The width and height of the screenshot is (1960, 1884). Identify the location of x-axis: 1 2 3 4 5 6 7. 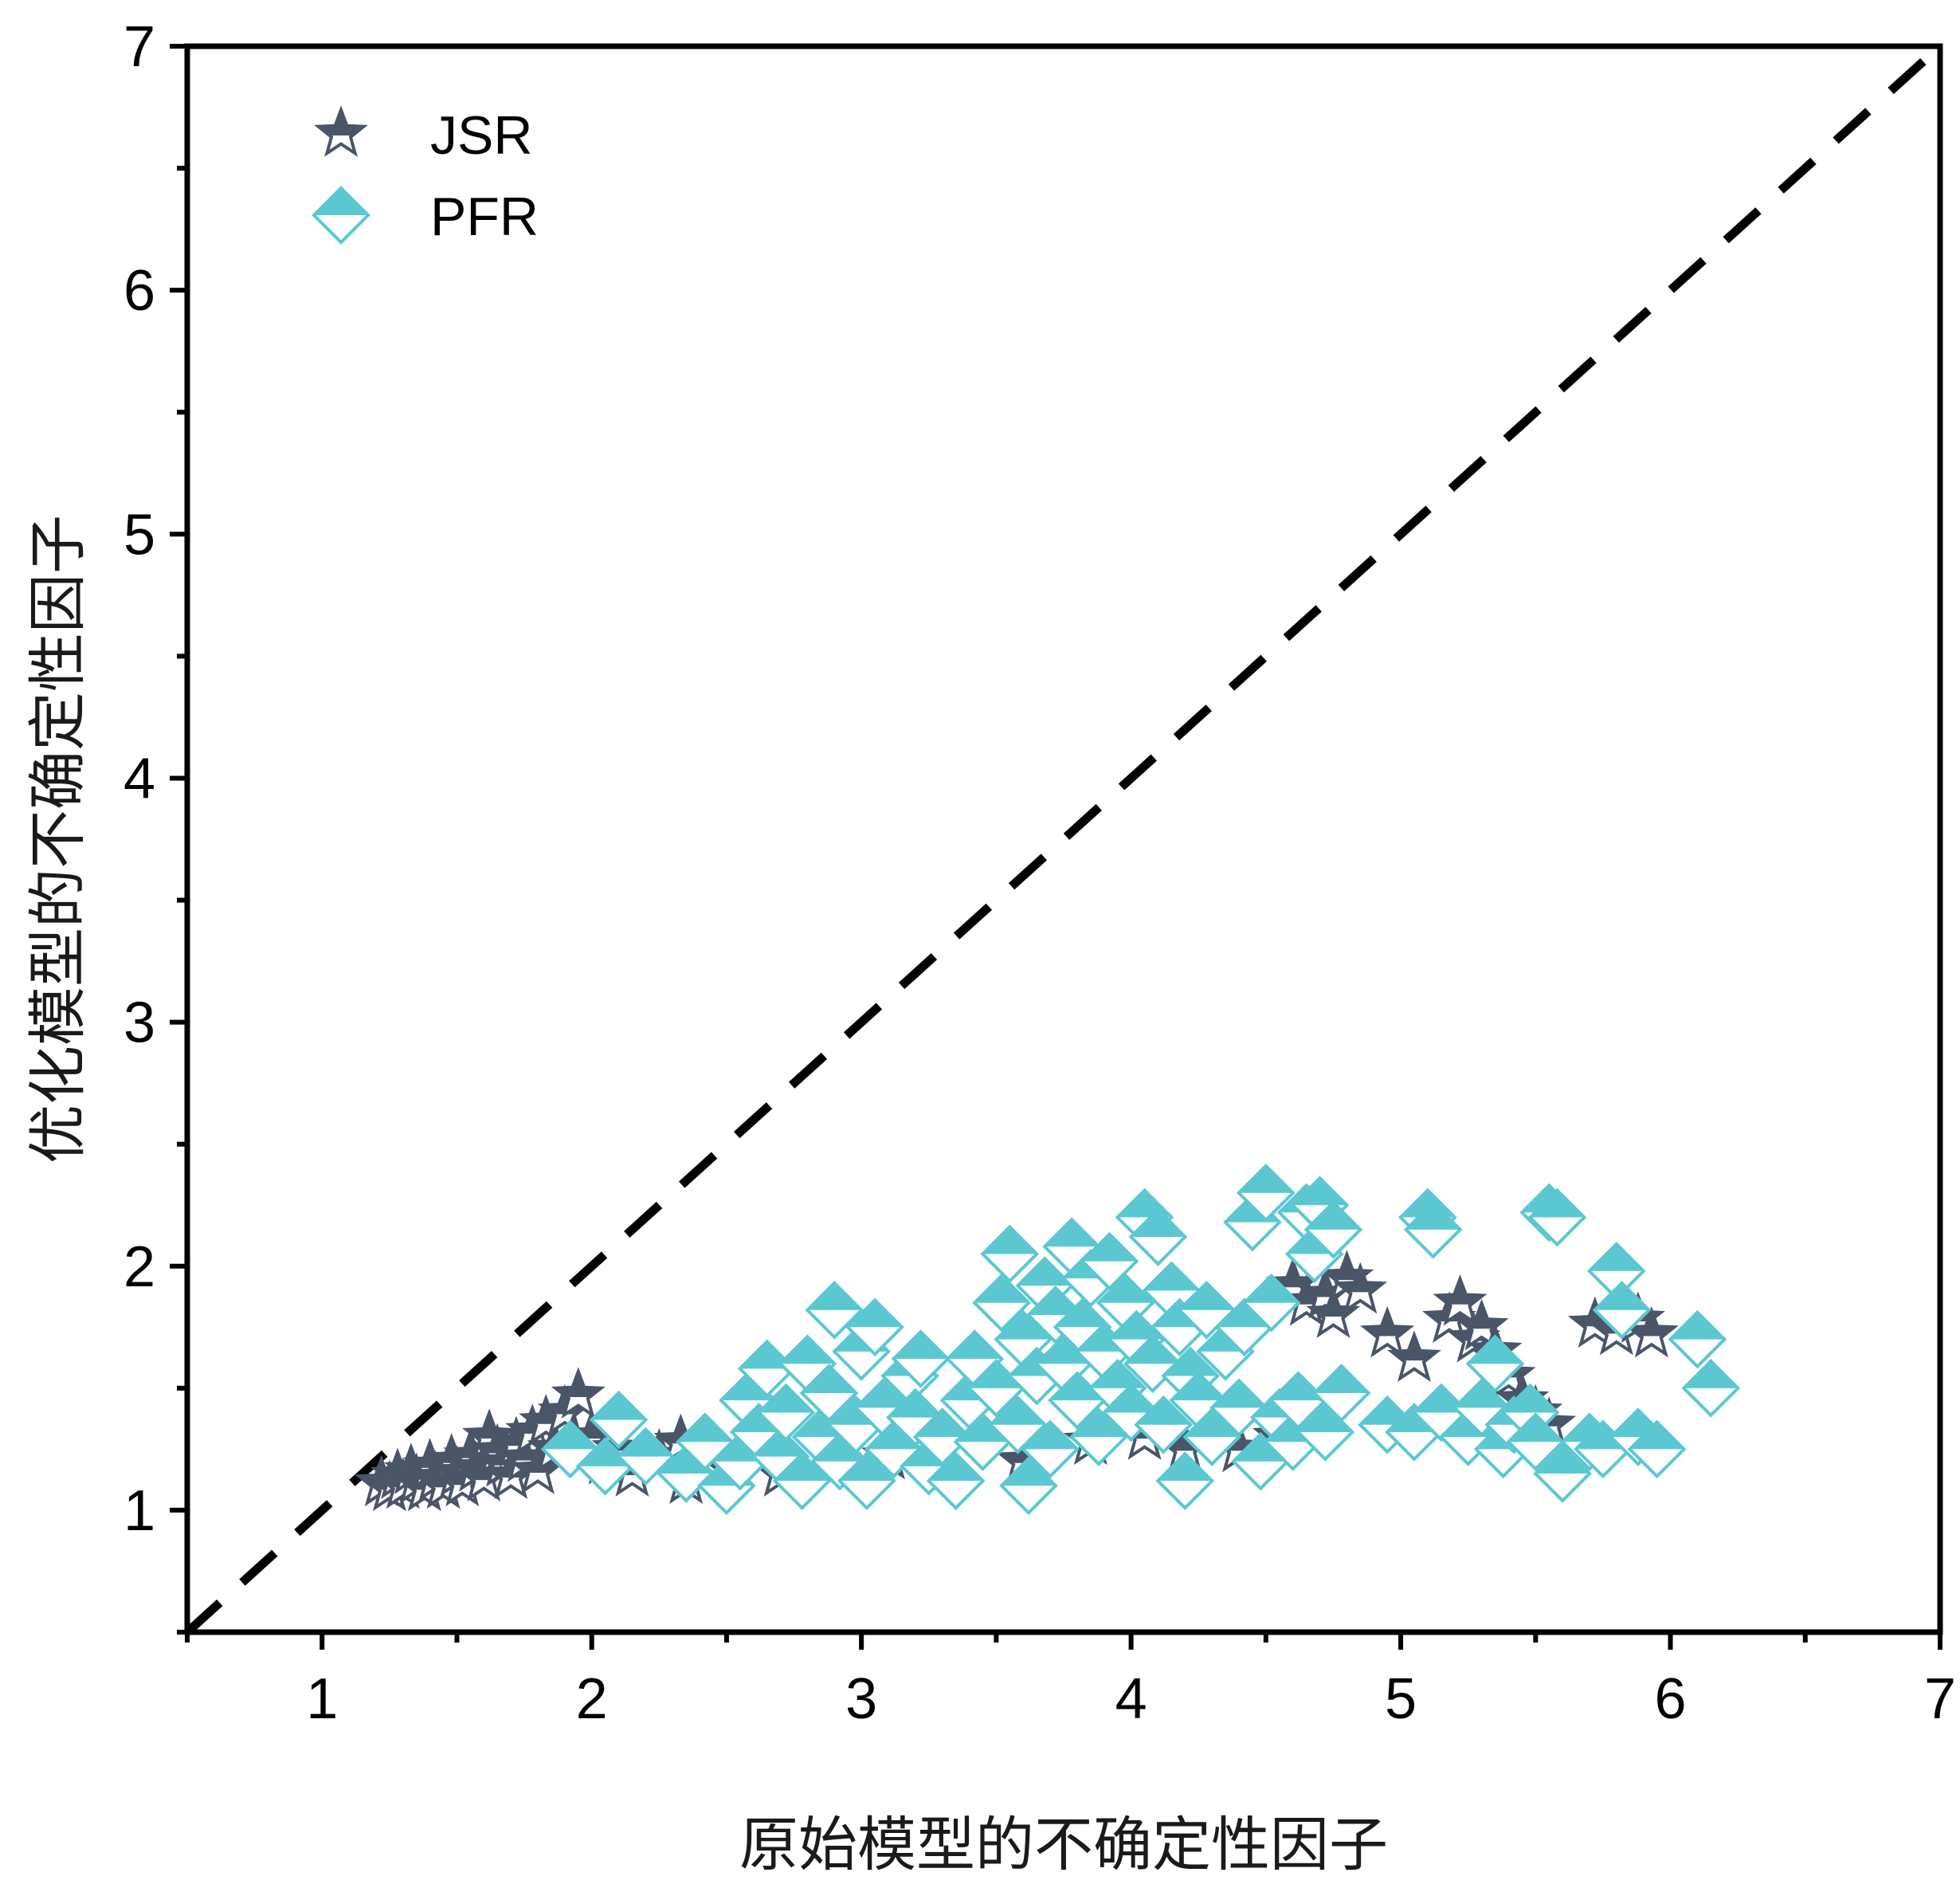
(1070, 1681).